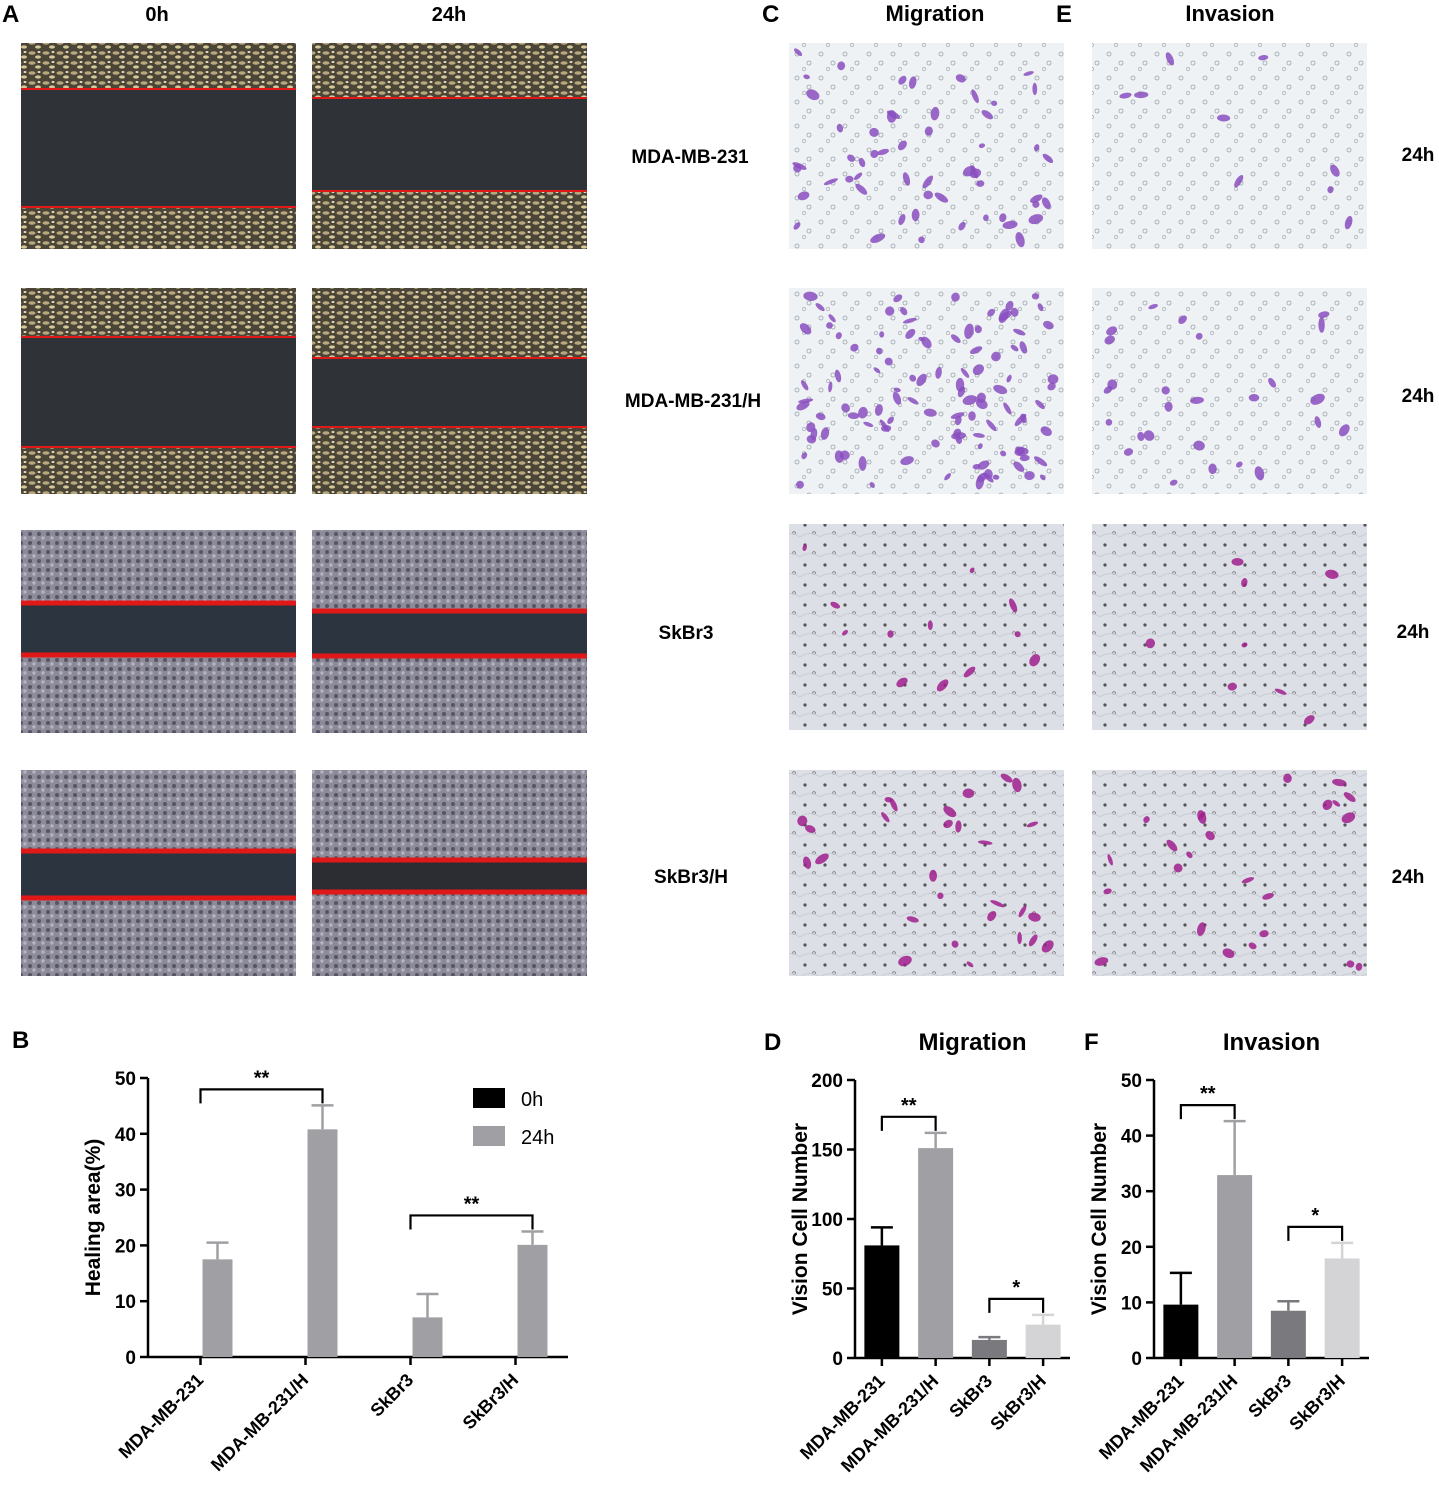  Describe the element at coordinates (1064, 14) in the screenshot. I see `panel-label-e: E` at that location.